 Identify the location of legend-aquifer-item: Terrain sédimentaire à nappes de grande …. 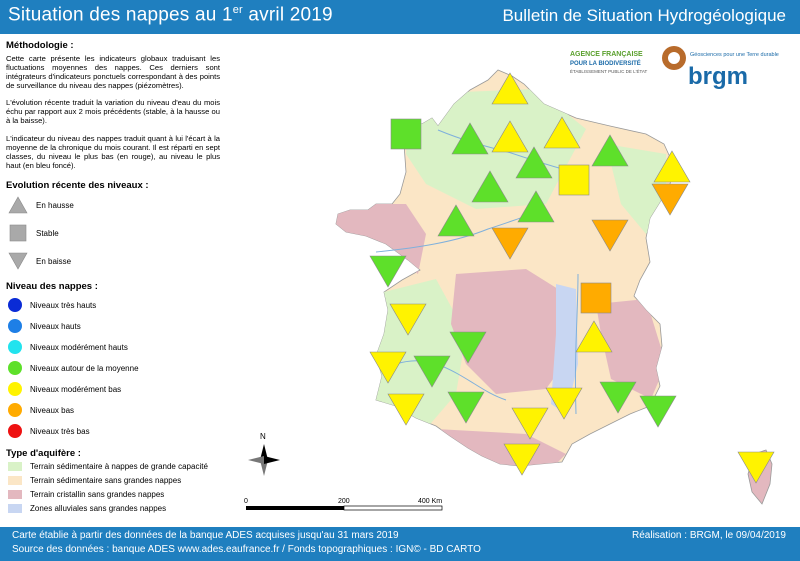
(108, 466).